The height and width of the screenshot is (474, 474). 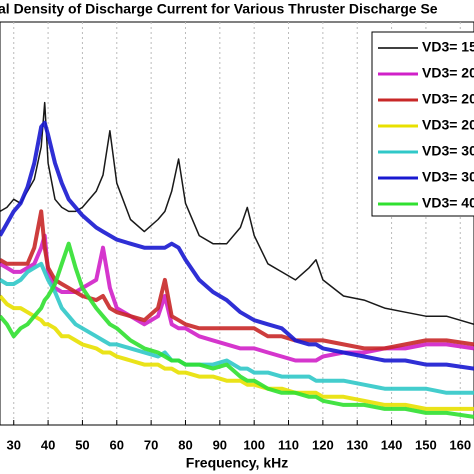 I want to click on x-tick-label: 50, so click(x=82, y=444).